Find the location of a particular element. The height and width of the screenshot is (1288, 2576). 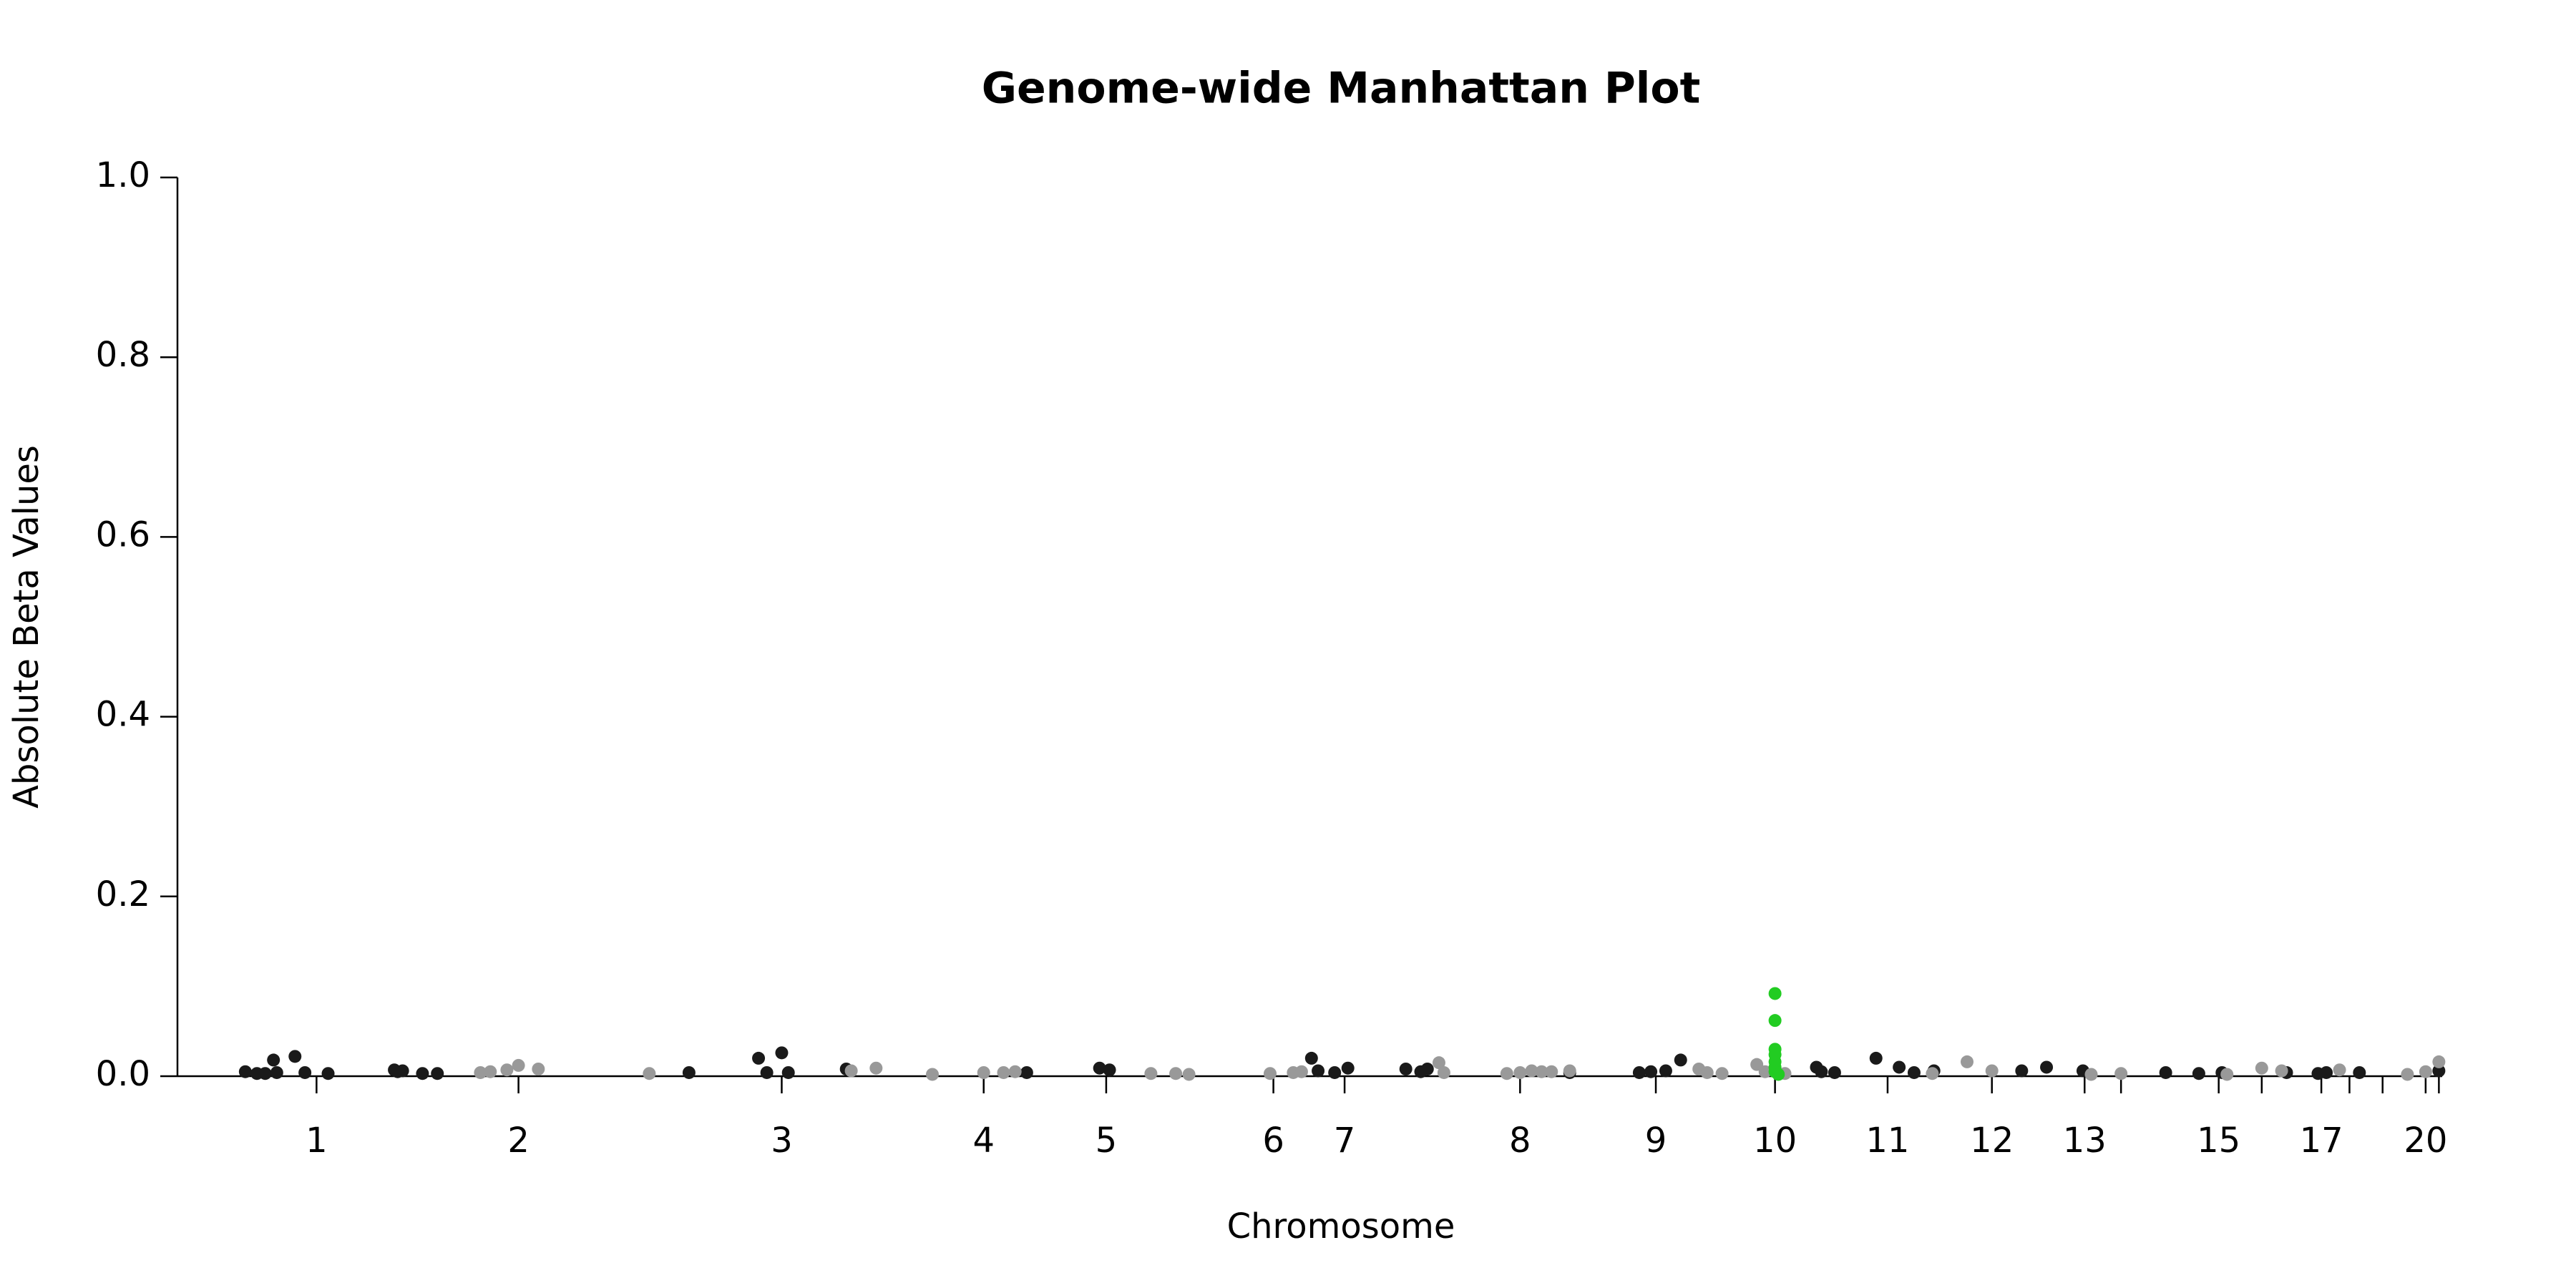

chart-title: Genome-wide Manhattan Plot is located at coordinates (1341, 89).